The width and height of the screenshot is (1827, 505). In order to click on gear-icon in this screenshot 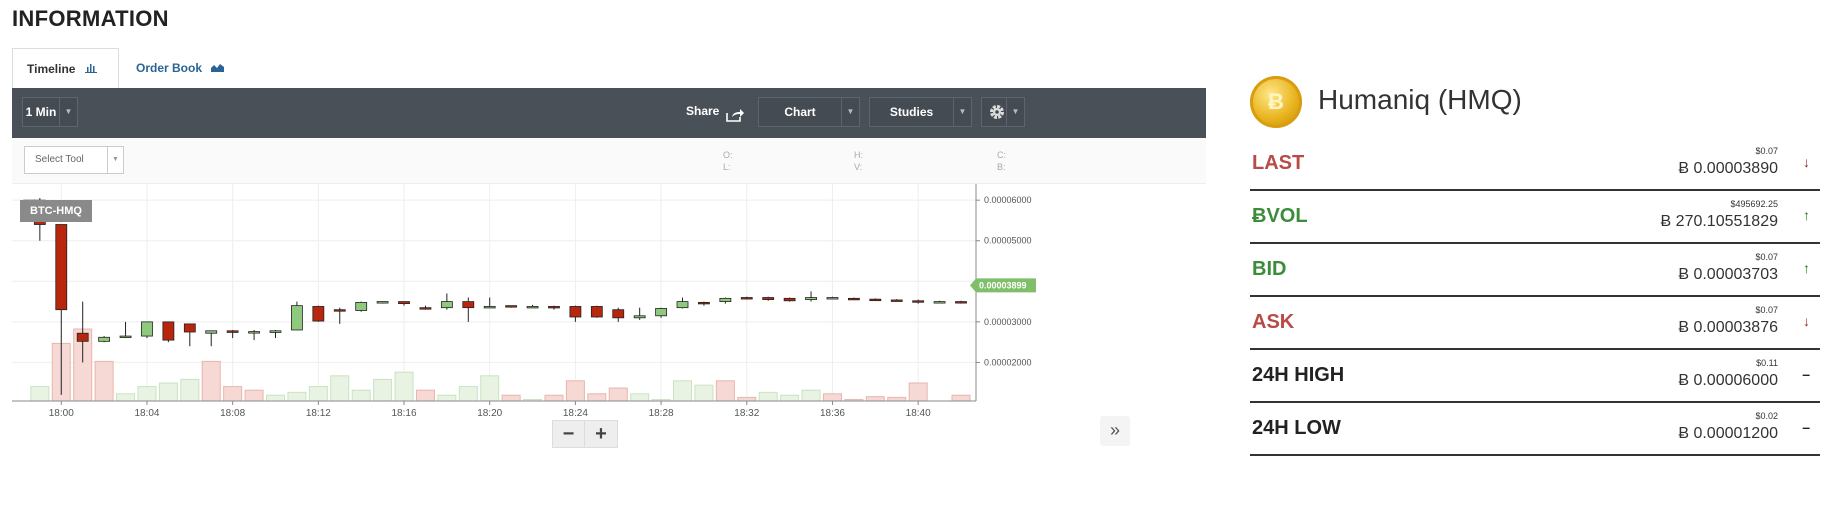, I will do `click(997, 117)`.